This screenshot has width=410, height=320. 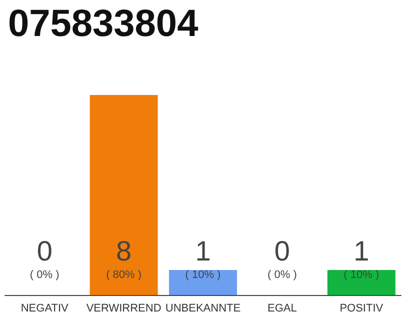 I want to click on x-tick-label: NEGATIV, so click(x=44, y=308).